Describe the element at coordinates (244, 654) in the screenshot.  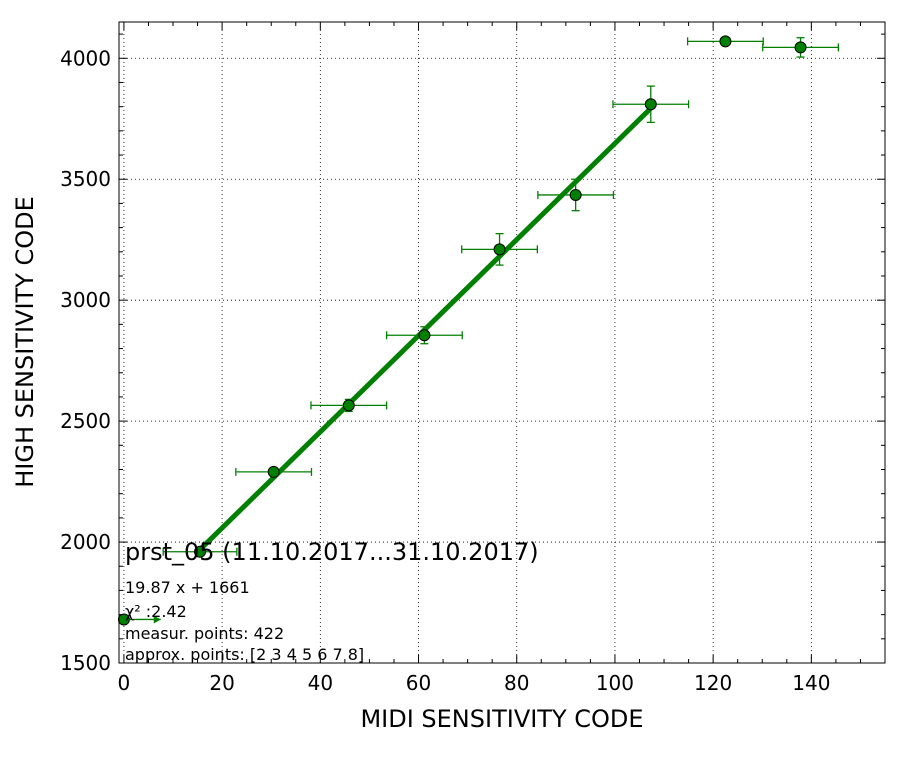
I see `annotation-approx-points: approx. points: [2 3 4 5 6 7 8]` at that location.